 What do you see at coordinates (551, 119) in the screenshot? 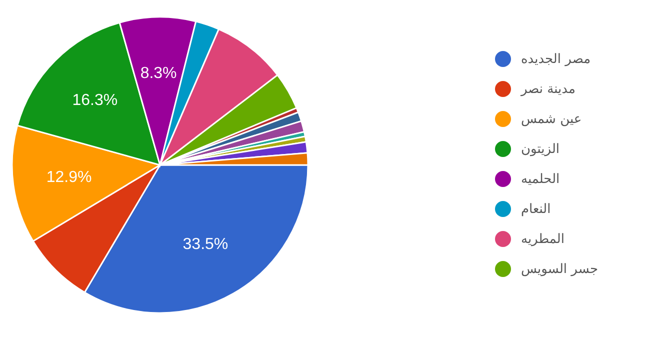
I see `legend-label: عين شمس` at bounding box center [551, 119].